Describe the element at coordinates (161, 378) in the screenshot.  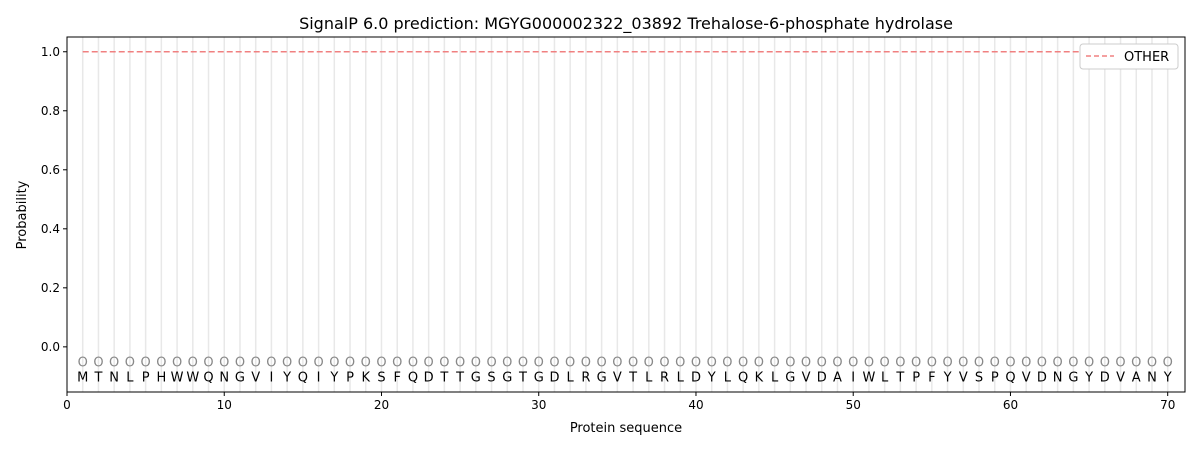
I see `residue-letter: H` at that location.